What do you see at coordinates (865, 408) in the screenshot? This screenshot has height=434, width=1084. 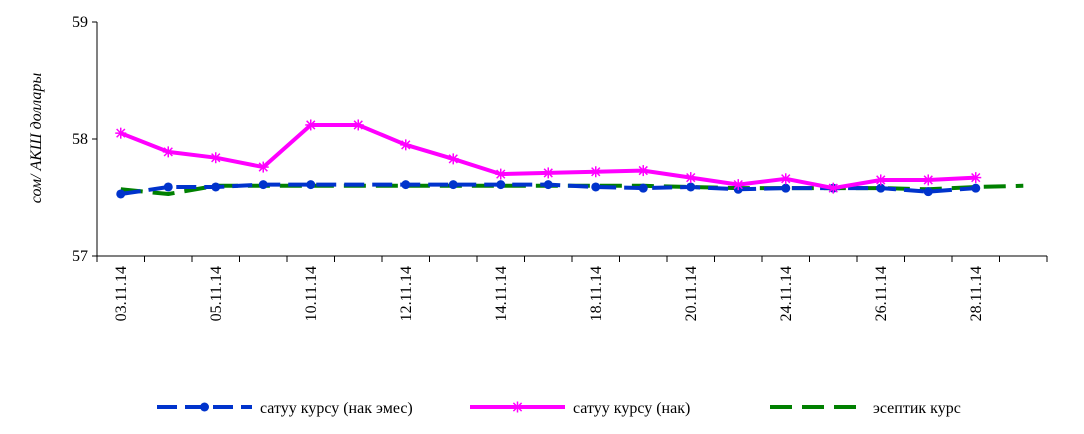 I see `legend-item-2: эсептик курс` at bounding box center [865, 408].